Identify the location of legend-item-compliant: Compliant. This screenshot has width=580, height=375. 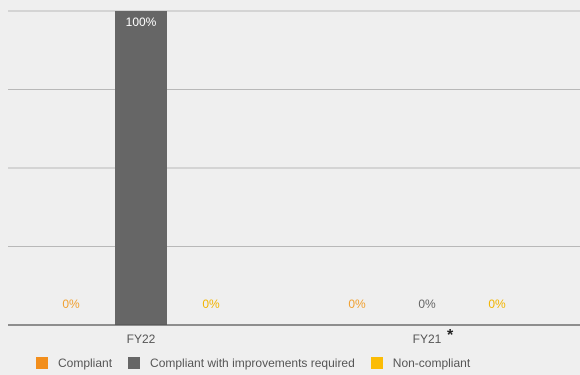
(74, 363).